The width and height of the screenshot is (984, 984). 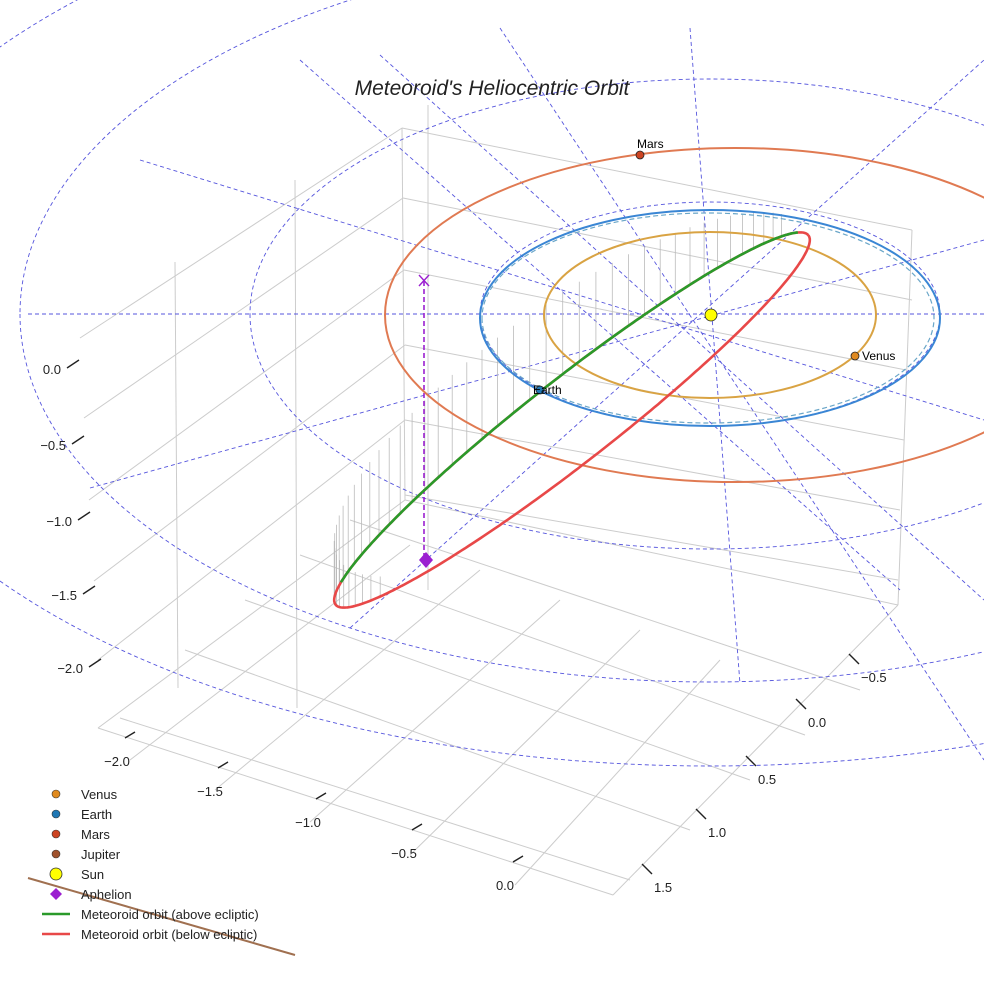 I want to click on legend-label: Aphelion, so click(x=106, y=894).